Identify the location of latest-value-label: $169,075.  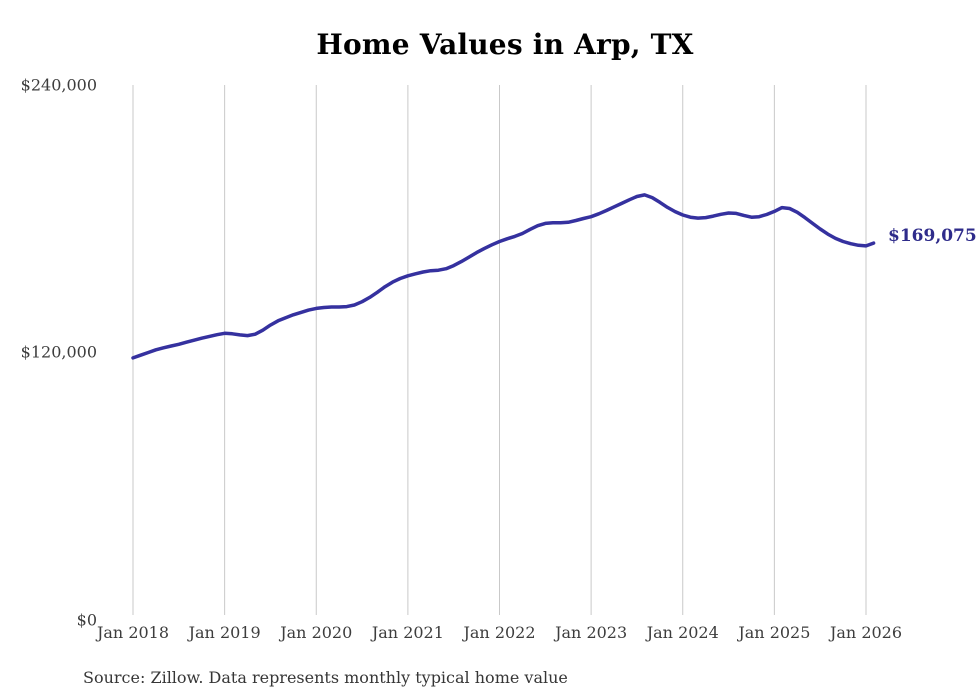
(932, 236).